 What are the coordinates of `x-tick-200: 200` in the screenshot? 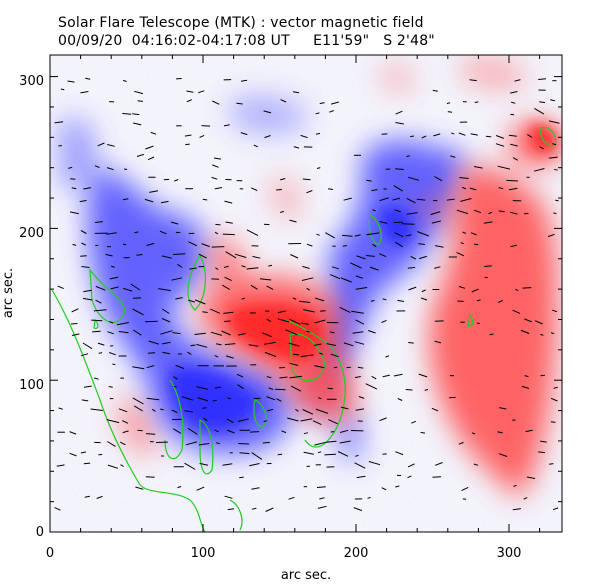 It's located at (356, 553).